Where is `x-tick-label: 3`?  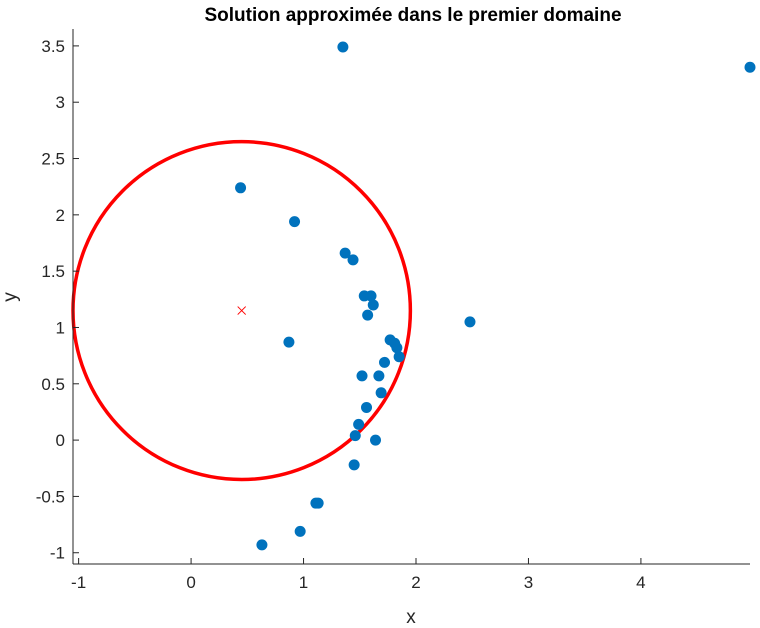 x-tick-label: 3 is located at coordinates (528, 582).